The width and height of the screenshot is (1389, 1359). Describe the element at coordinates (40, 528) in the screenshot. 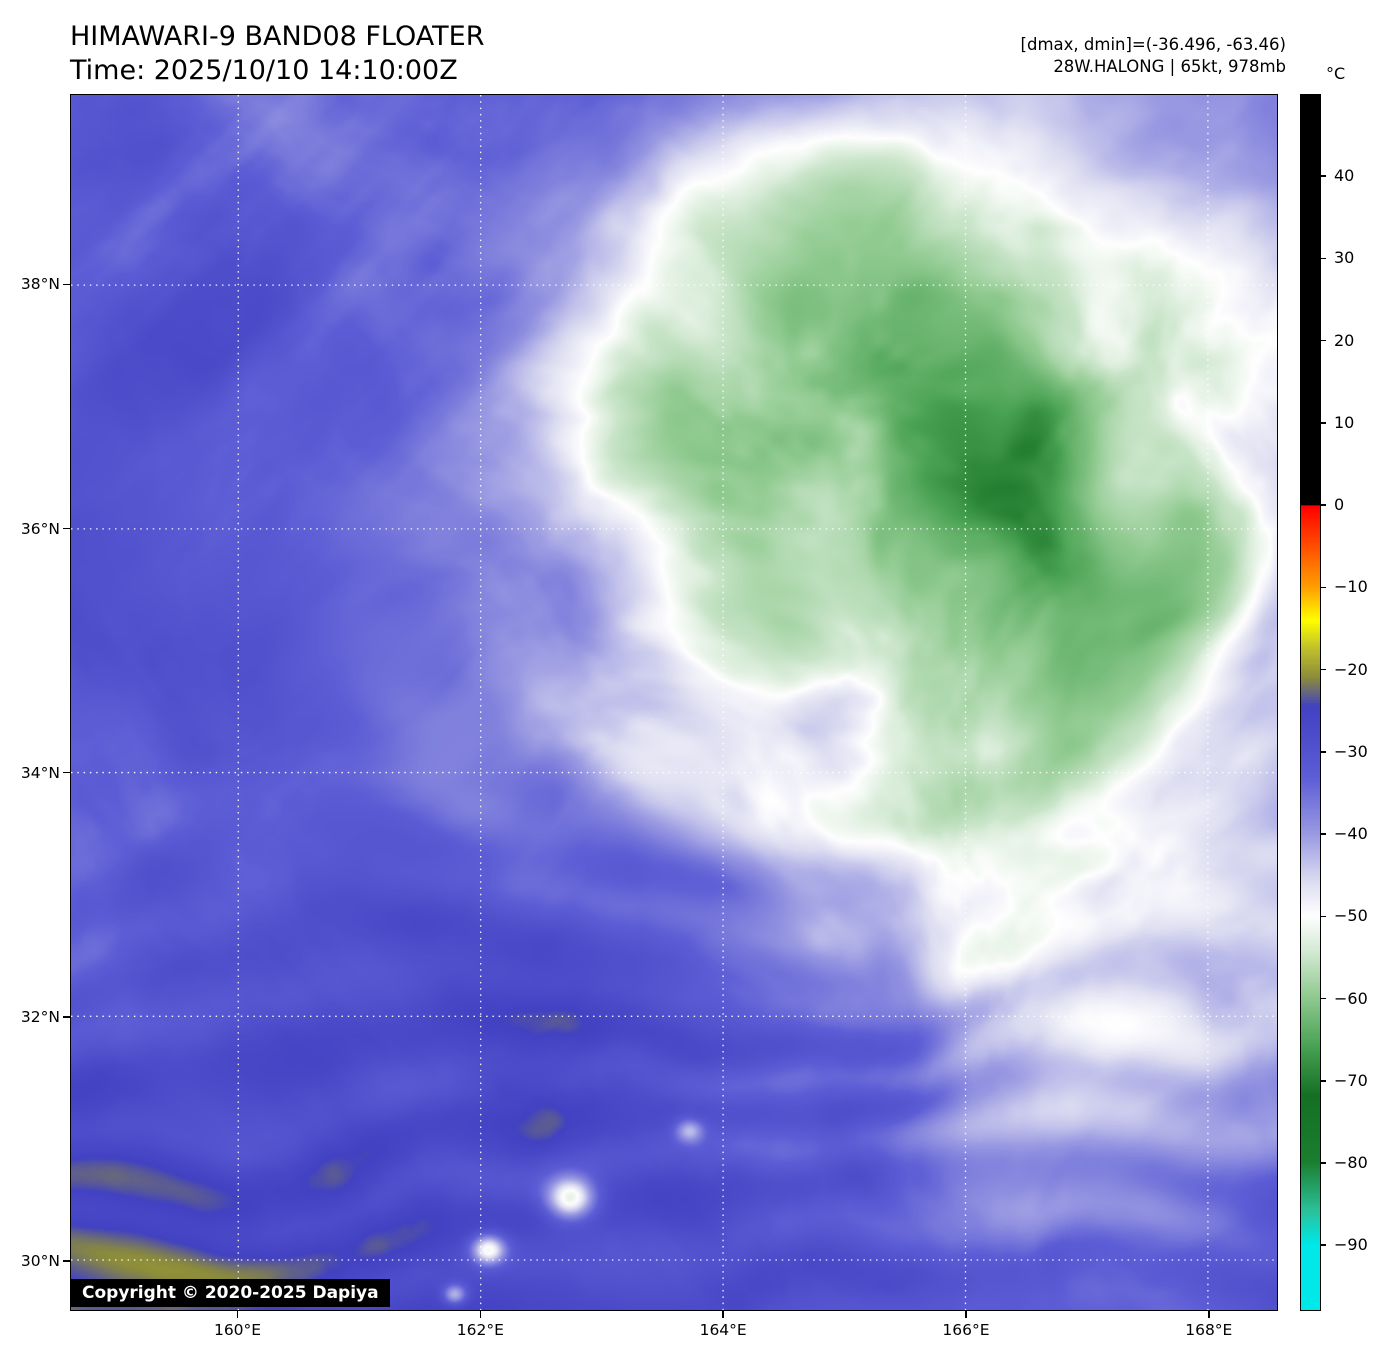

I see `lat-tick-label: 36°N` at that location.